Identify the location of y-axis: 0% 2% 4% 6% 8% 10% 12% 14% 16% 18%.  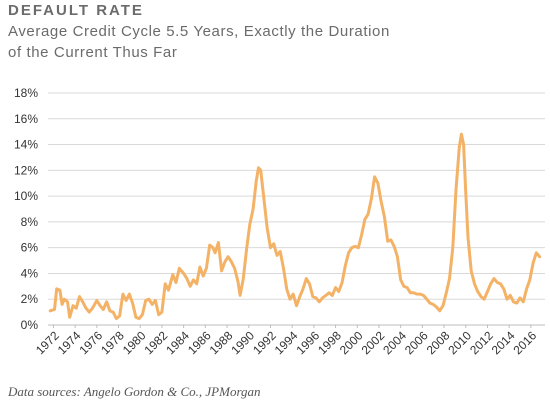
(26, 209).